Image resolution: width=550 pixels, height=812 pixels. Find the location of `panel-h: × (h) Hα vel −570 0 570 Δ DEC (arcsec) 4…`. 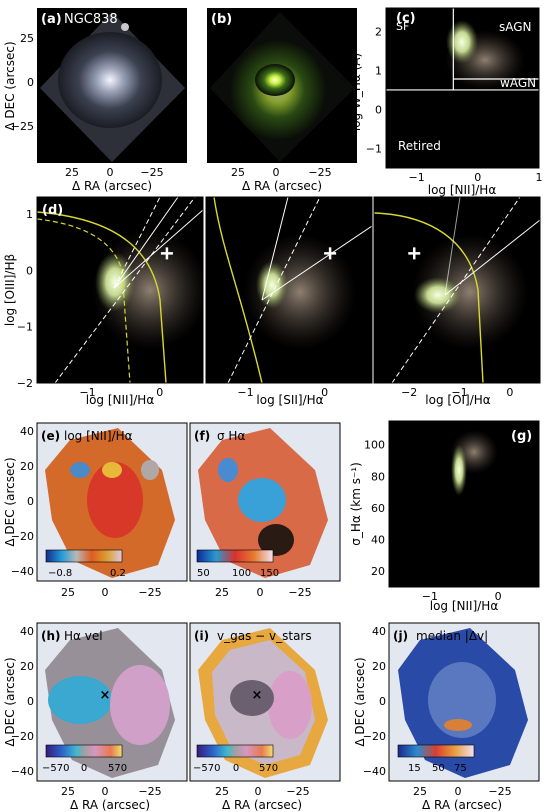

panel-h: × (h) Hα vel −570 0 570 Δ DEC (arcsec) 4… is located at coordinates (95, 717).